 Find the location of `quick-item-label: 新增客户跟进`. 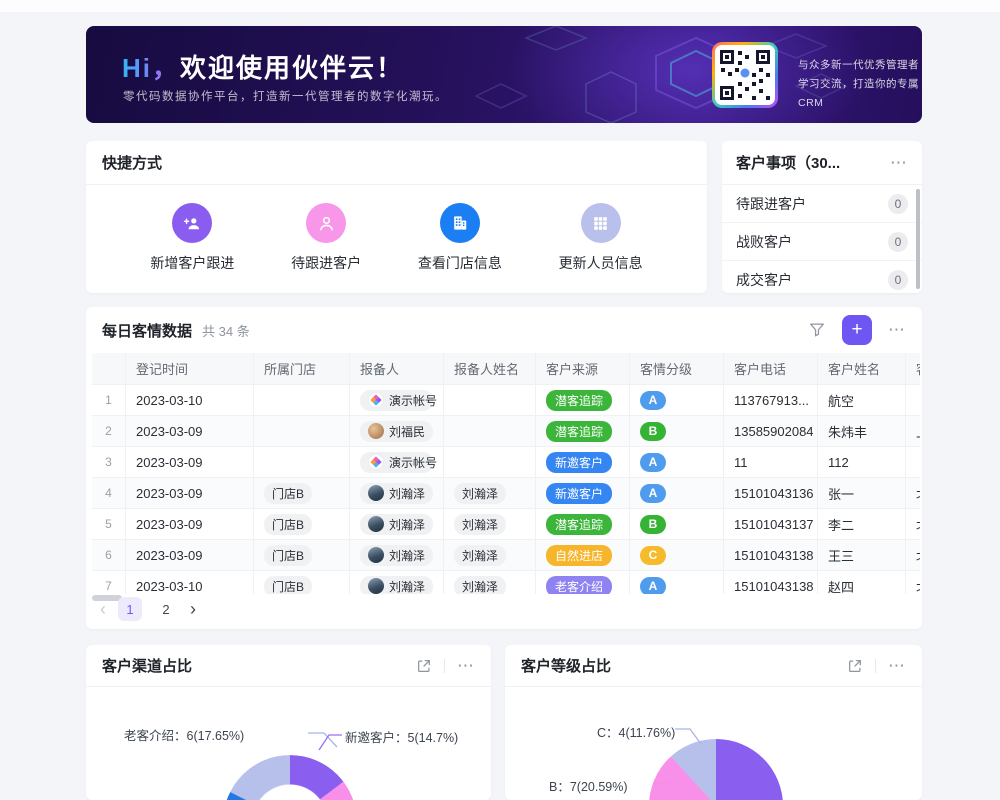

quick-item-label: 新增客户跟进 is located at coordinates (192, 263).